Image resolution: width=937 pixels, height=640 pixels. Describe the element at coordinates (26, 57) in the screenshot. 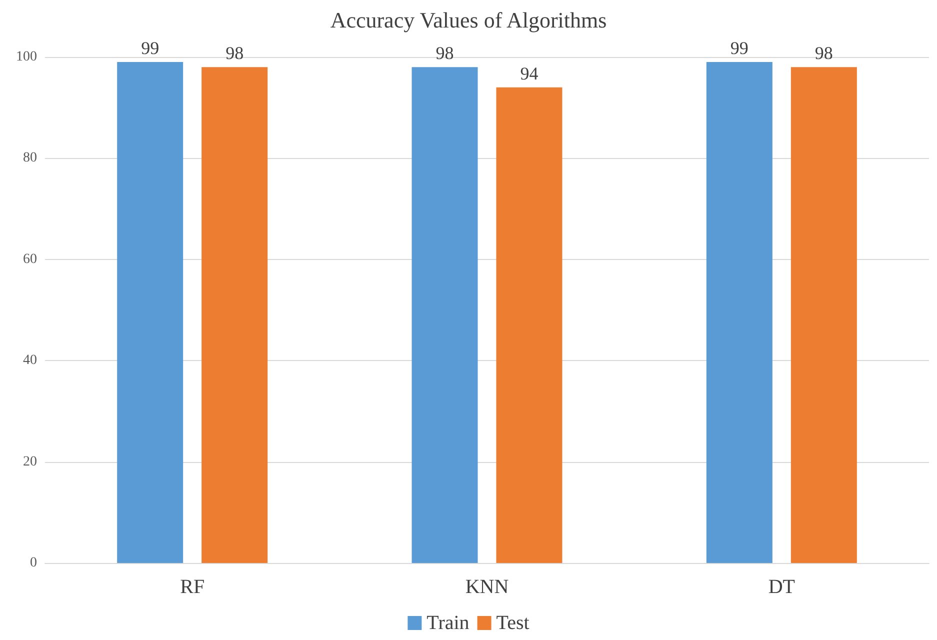

I see `y-tick-label: 100` at that location.